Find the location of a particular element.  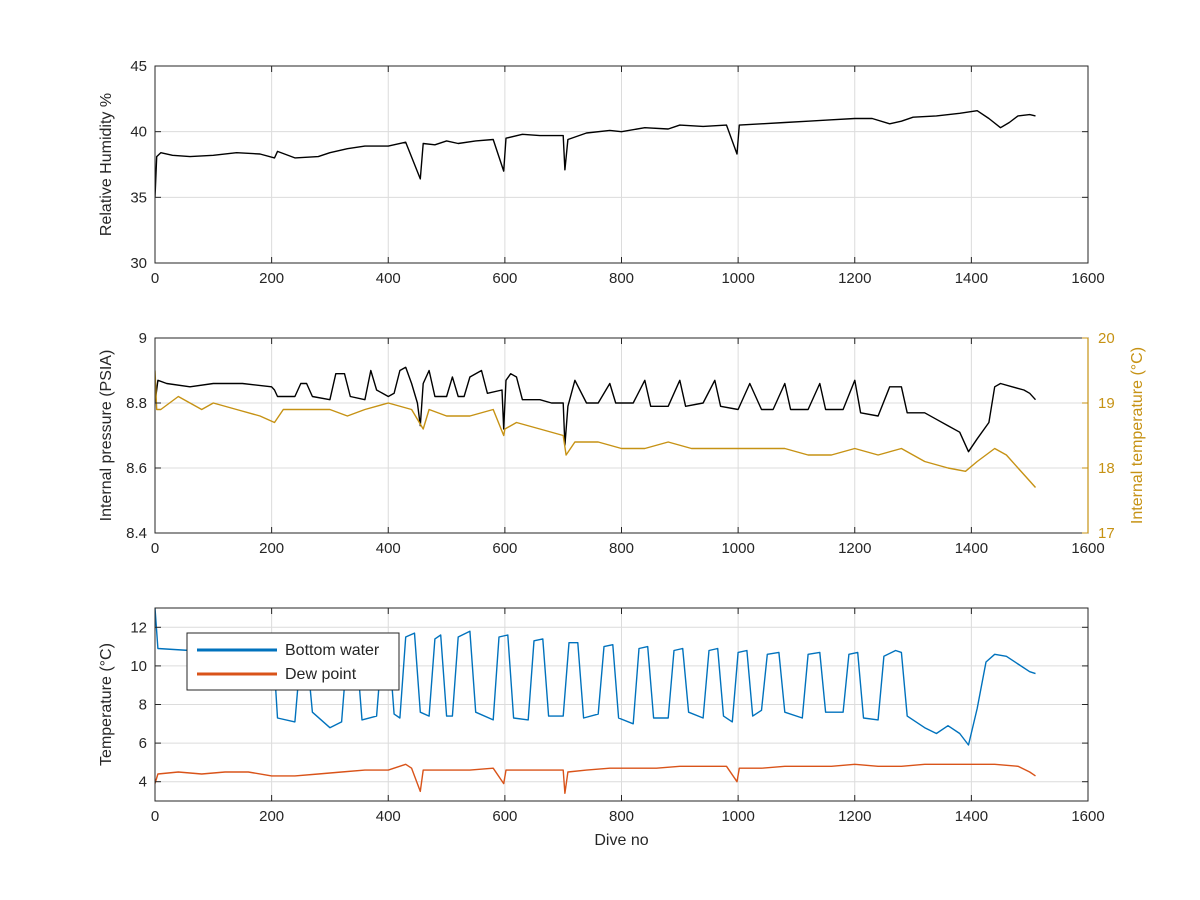

y-tick-label: 8 is located at coordinates (143, 705).